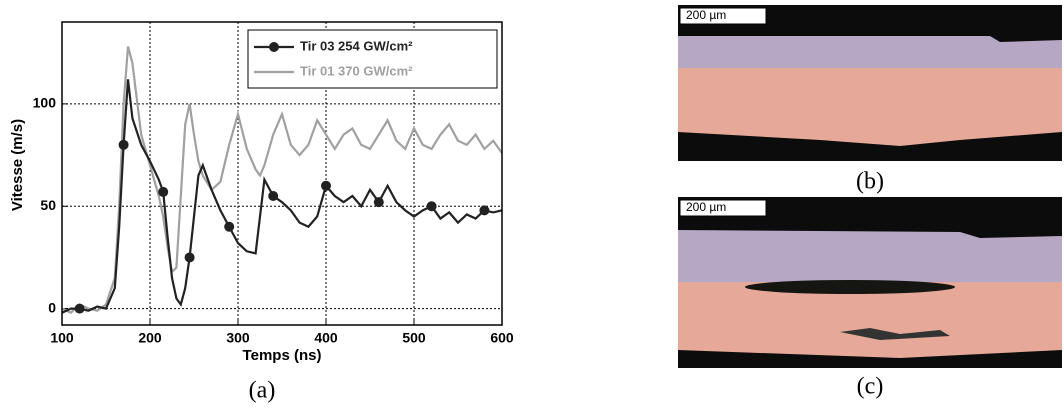 The image size is (1064, 414). Describe the element at coordinates (17, 165) in the screenshot. I see `y-axis-label: Vitesse (m/s)` at that location.